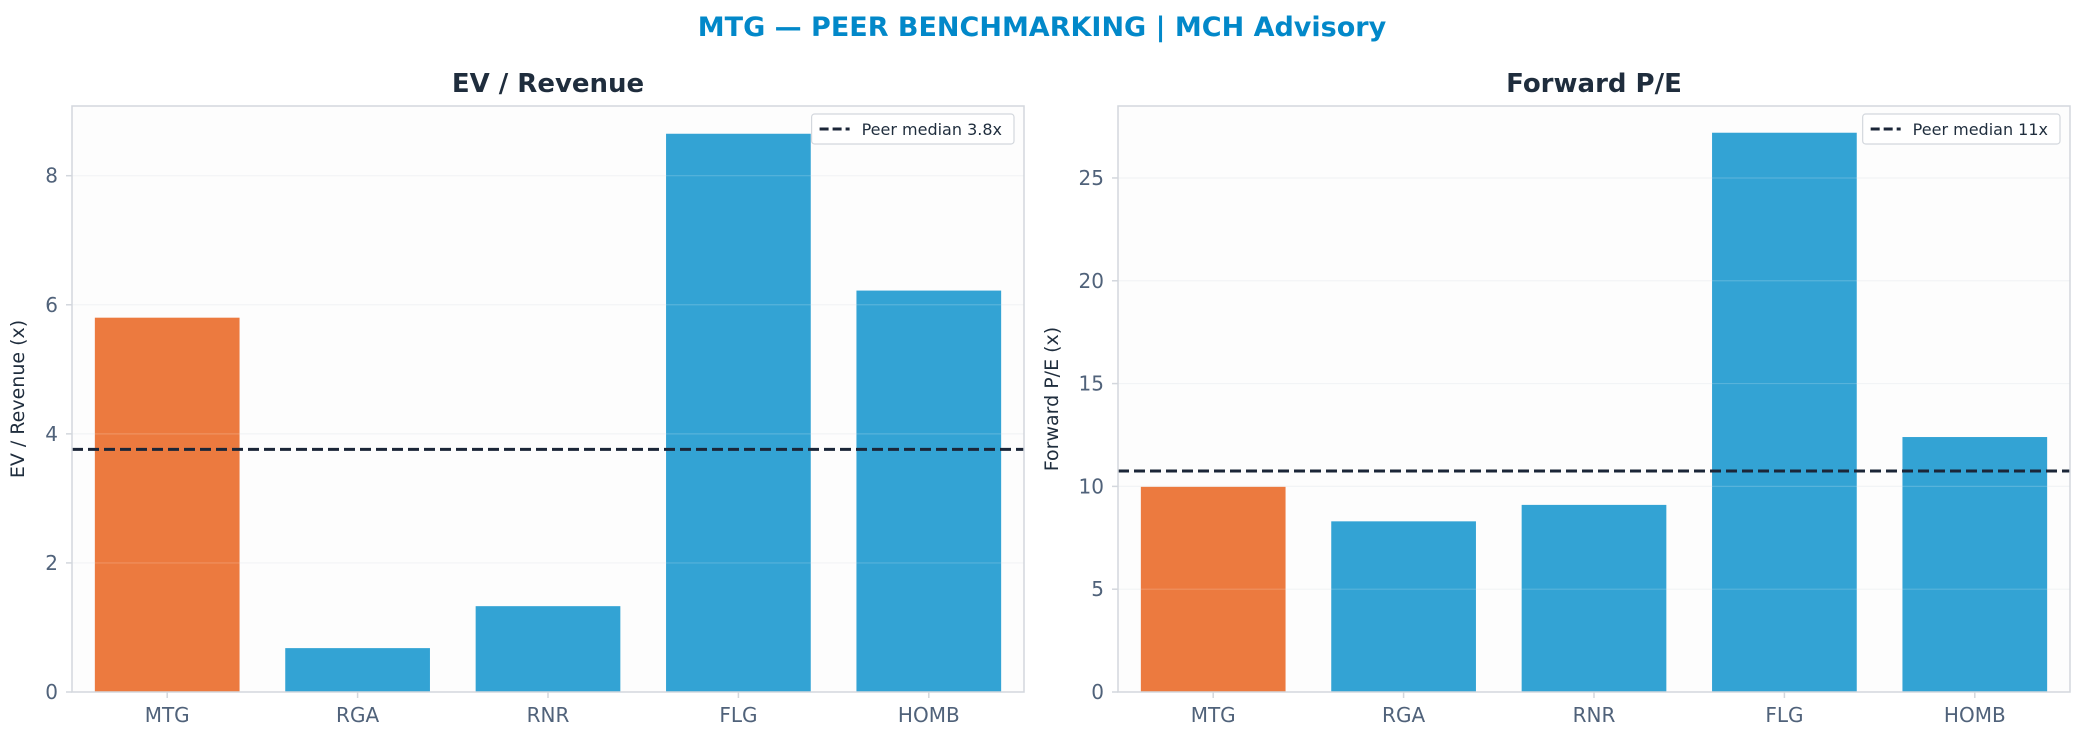  I want to click on legend-label: Peer median 11x, so click(1980, 129).